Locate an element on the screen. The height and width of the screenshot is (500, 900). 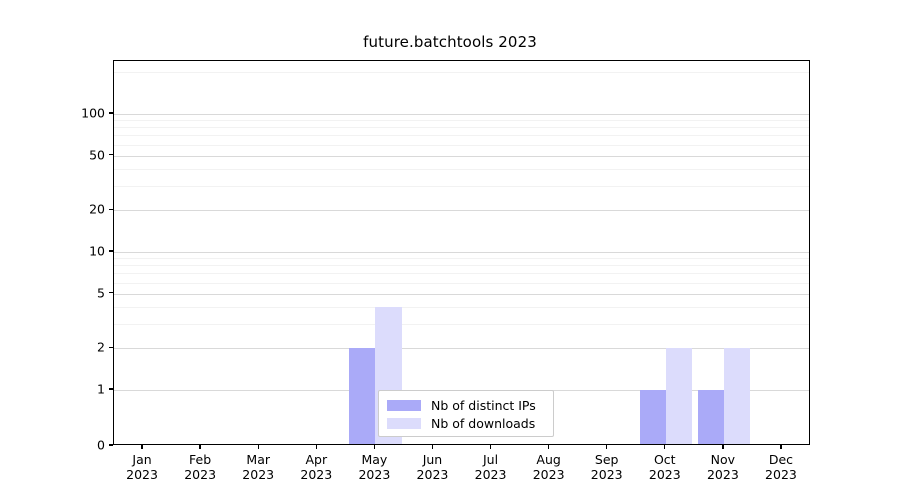
legend-item-ips: Nb of distinct IPs is located at coordinates (466, 405).